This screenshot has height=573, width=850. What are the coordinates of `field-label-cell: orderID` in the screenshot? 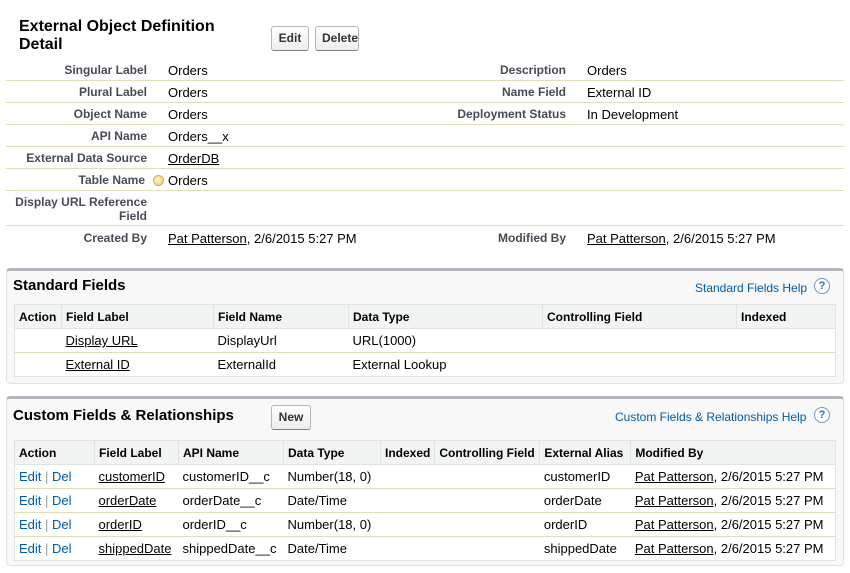 It's located at (136, 524).